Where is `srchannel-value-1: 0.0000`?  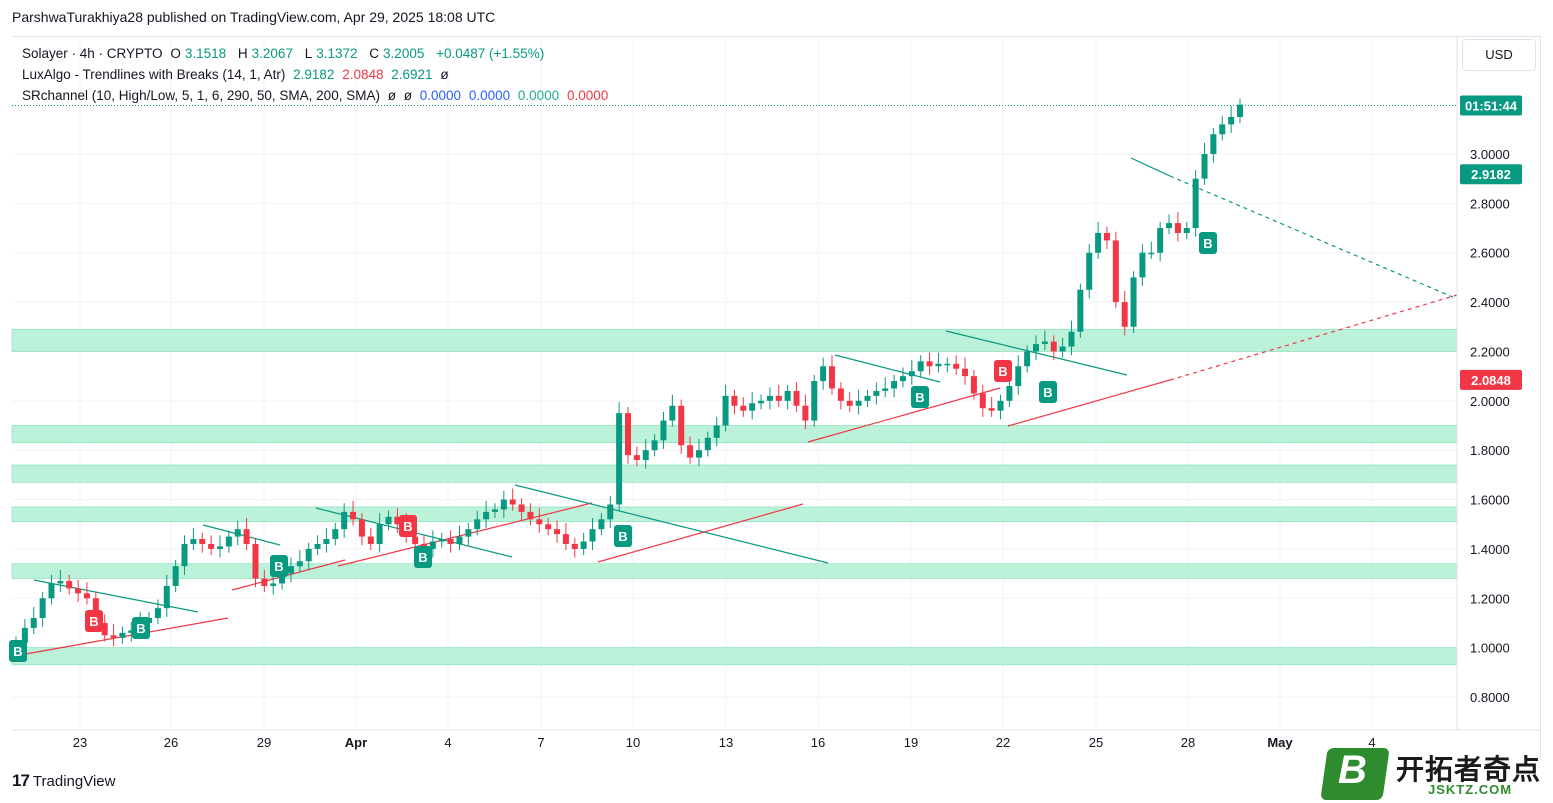 srchannel-value-1: 0.0000 is located at coordinates (440, 95).